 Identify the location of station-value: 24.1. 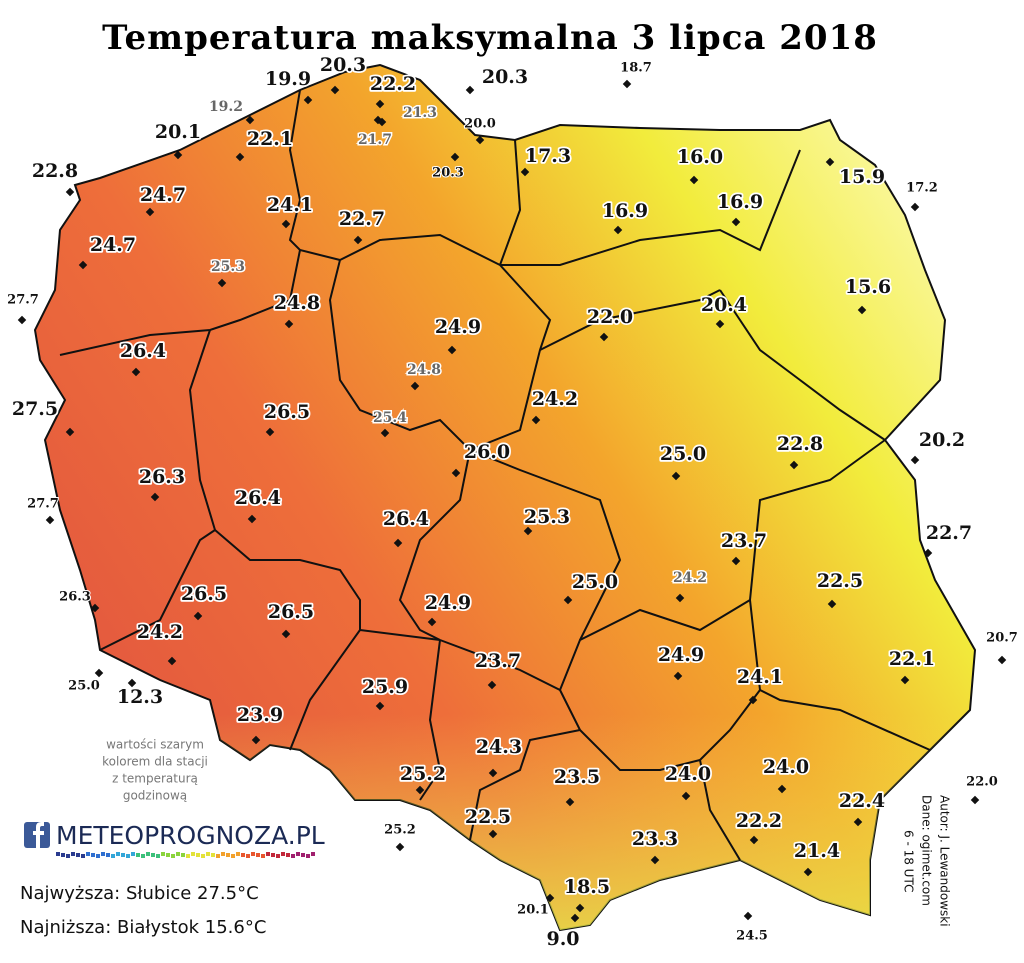
(290, 205).